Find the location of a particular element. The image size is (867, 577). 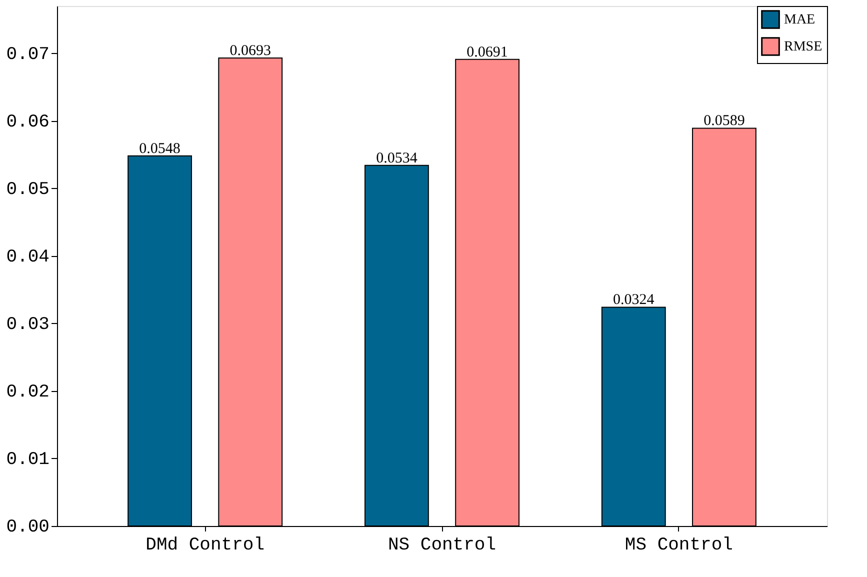

data-label: 0.0691 is located at coordinates (487, 52).